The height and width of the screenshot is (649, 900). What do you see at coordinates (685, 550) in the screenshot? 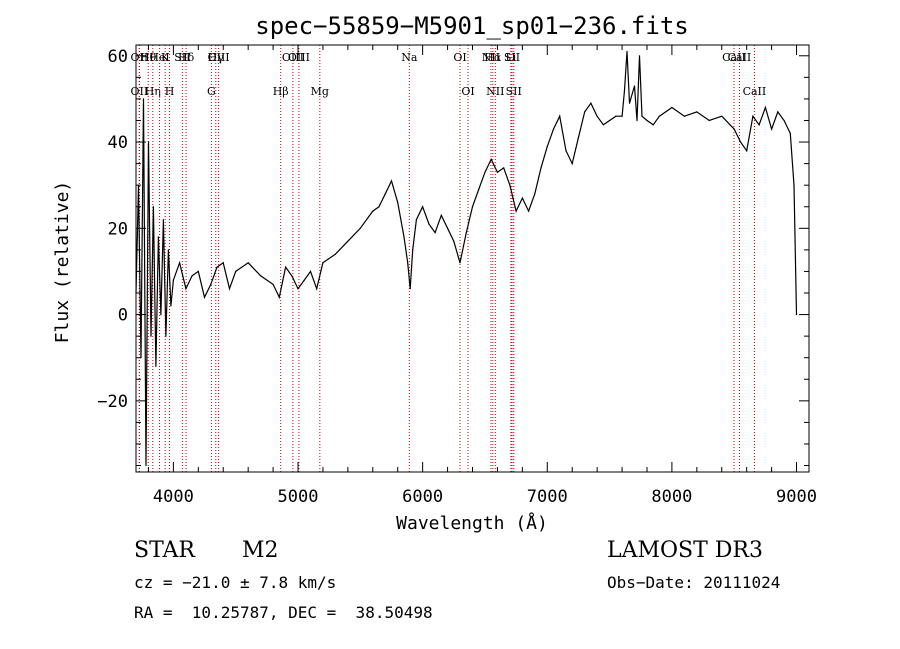
I see `survey-label: LAMOST DR3` at bounding box center [685, 550].